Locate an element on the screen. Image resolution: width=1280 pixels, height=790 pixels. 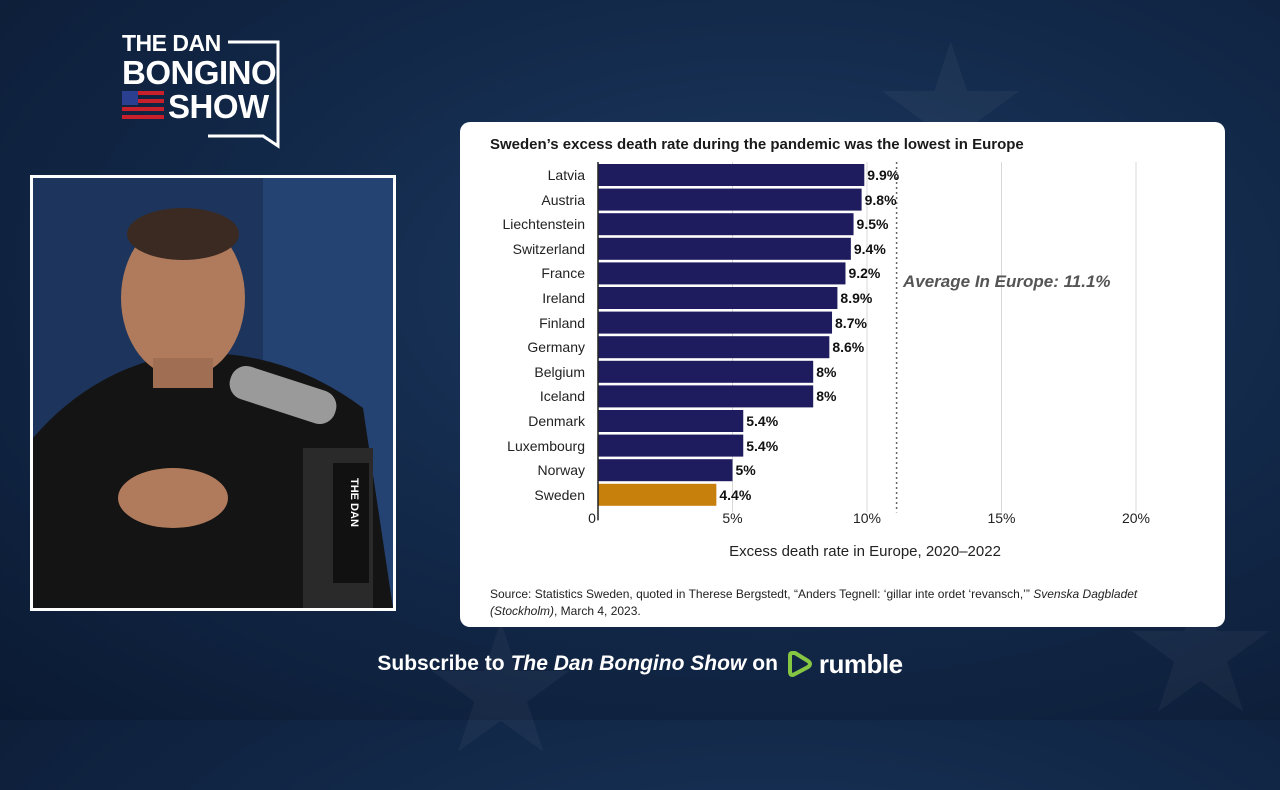
category-label: Austria is located at coordinates (563, 199).